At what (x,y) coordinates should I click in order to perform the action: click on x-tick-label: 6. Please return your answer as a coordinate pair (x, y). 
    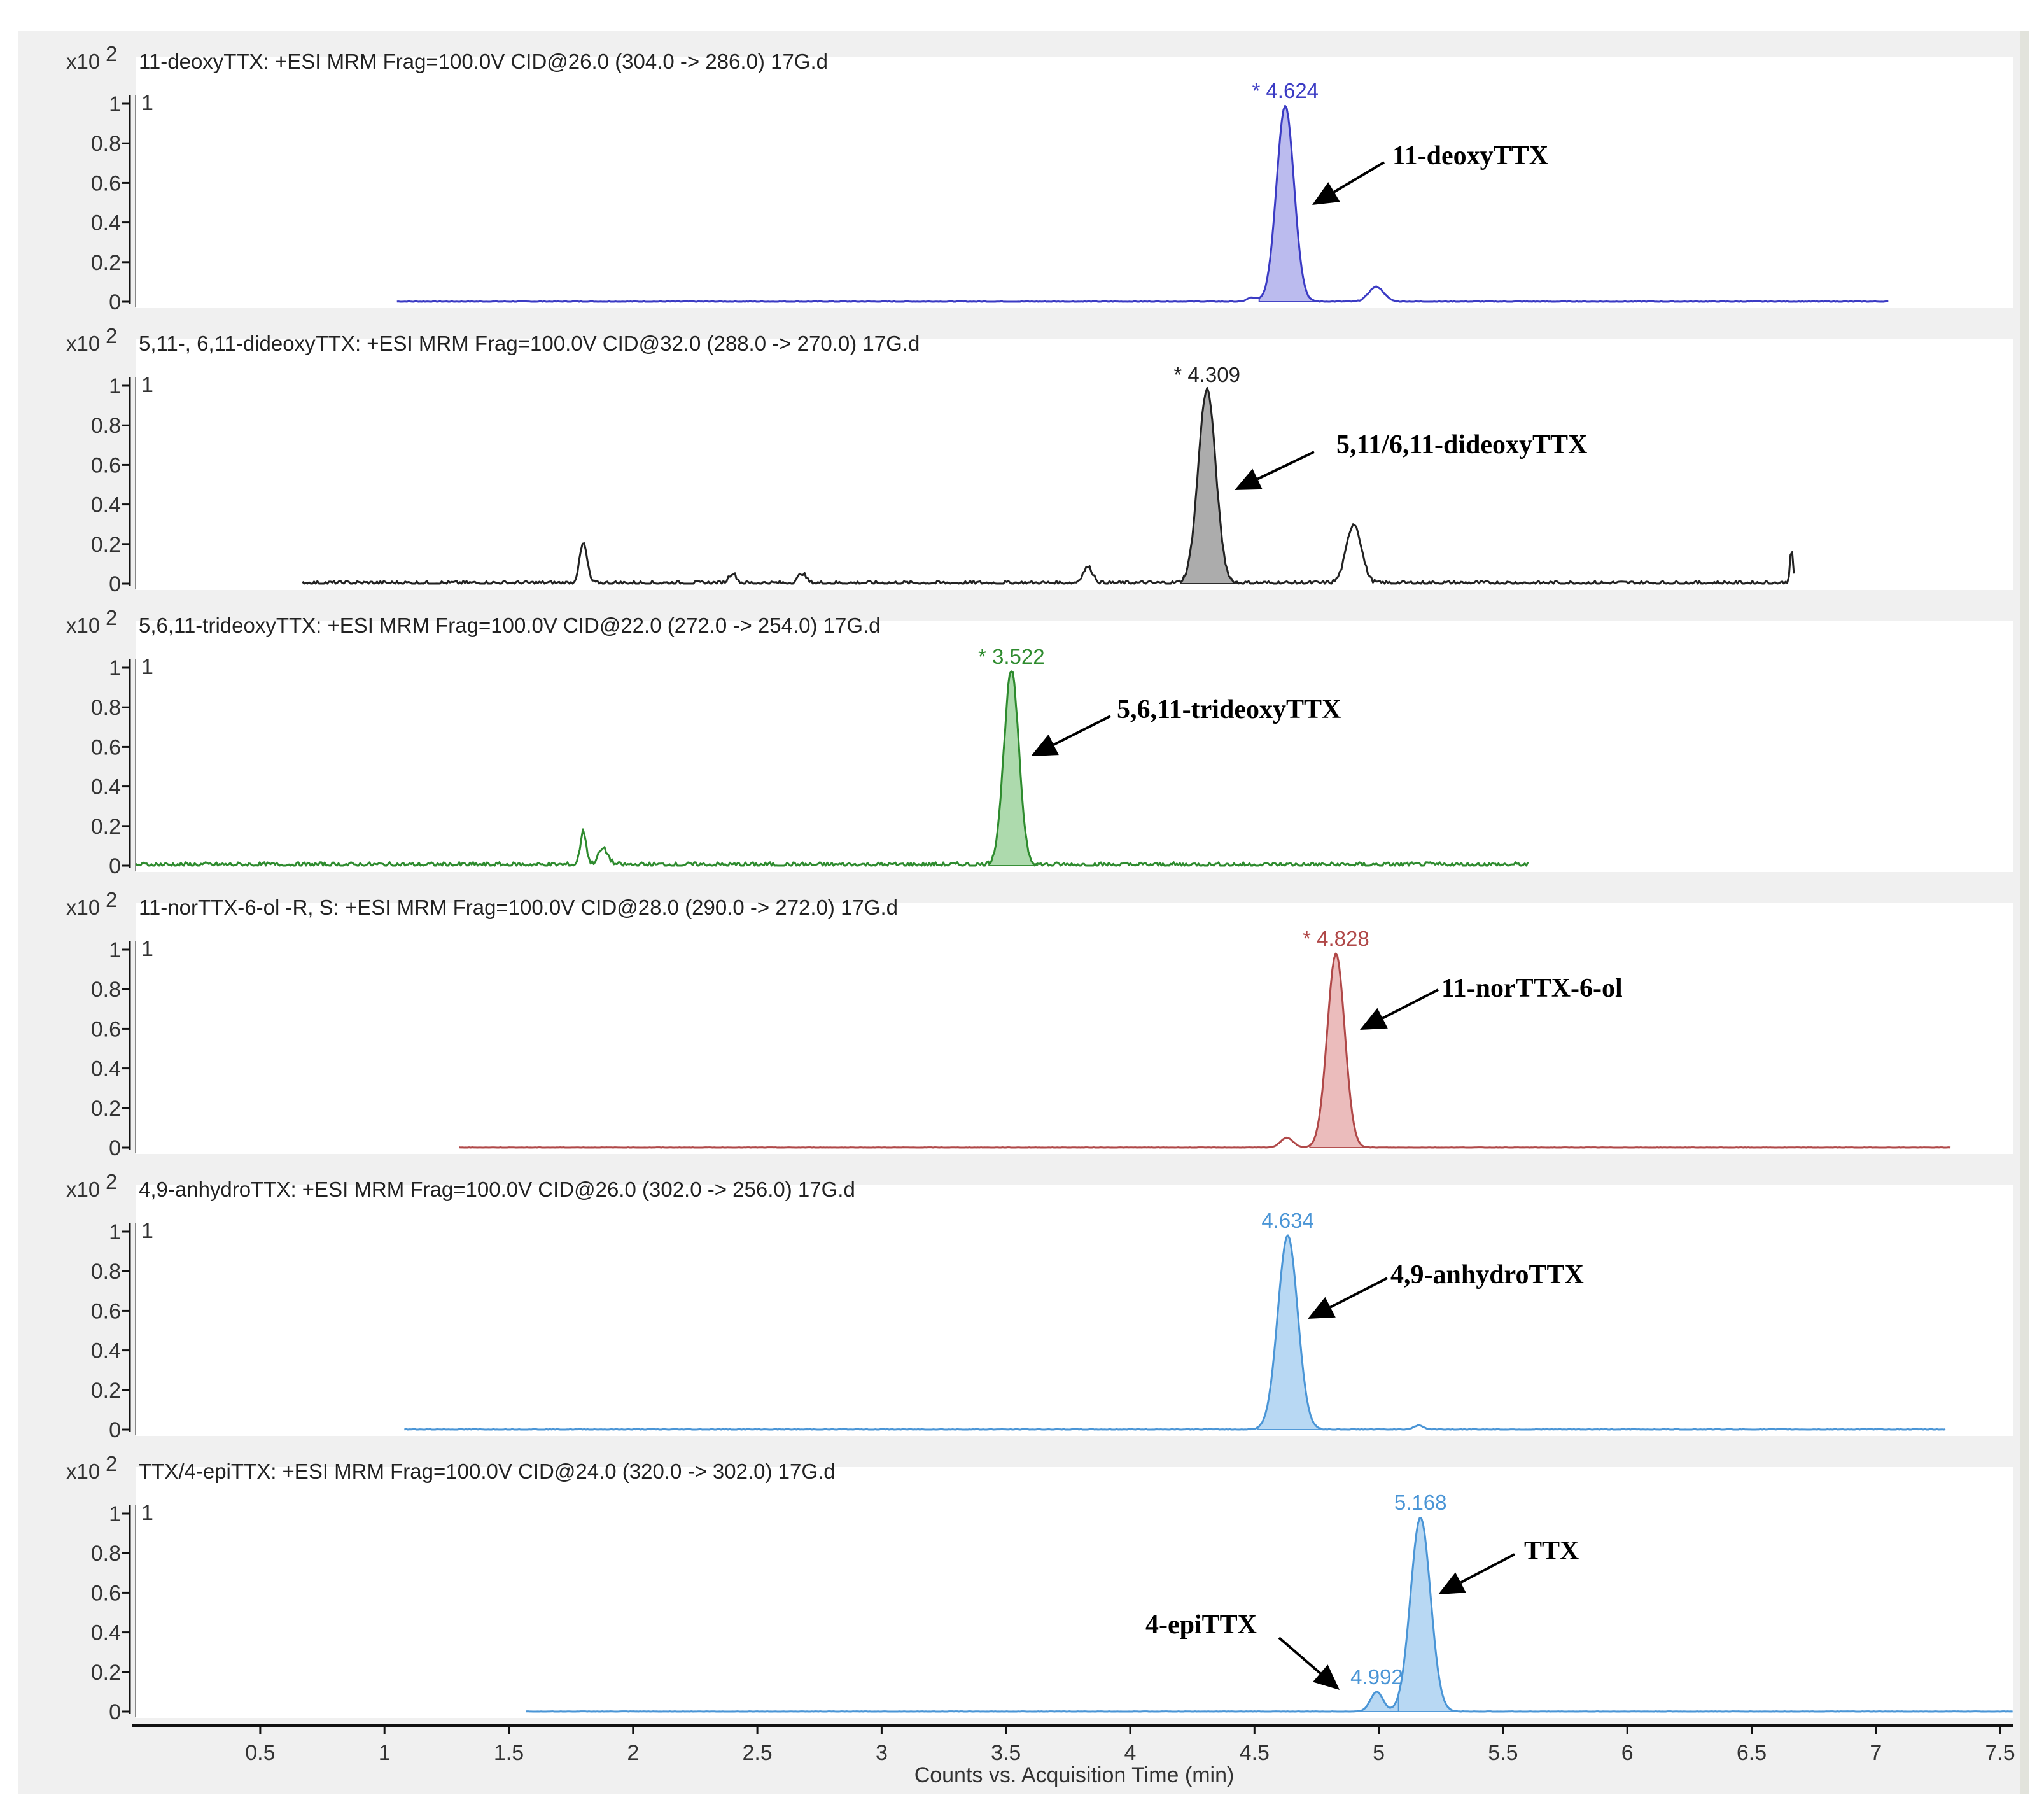
    Looking at the image, I should click on (1627, 1753).